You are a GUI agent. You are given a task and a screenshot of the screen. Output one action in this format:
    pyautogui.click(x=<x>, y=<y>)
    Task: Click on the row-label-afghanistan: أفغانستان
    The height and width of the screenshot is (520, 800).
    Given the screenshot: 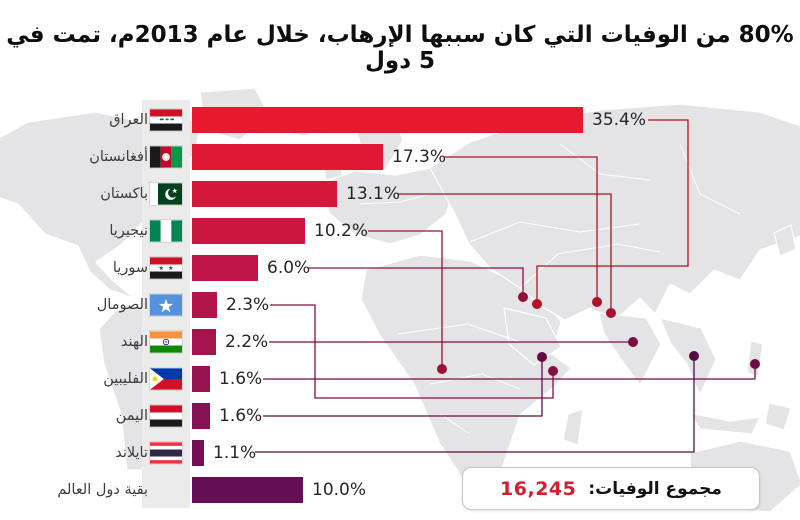 What is the action you would take?
    pyautogui.click(x=74, y=157)
    